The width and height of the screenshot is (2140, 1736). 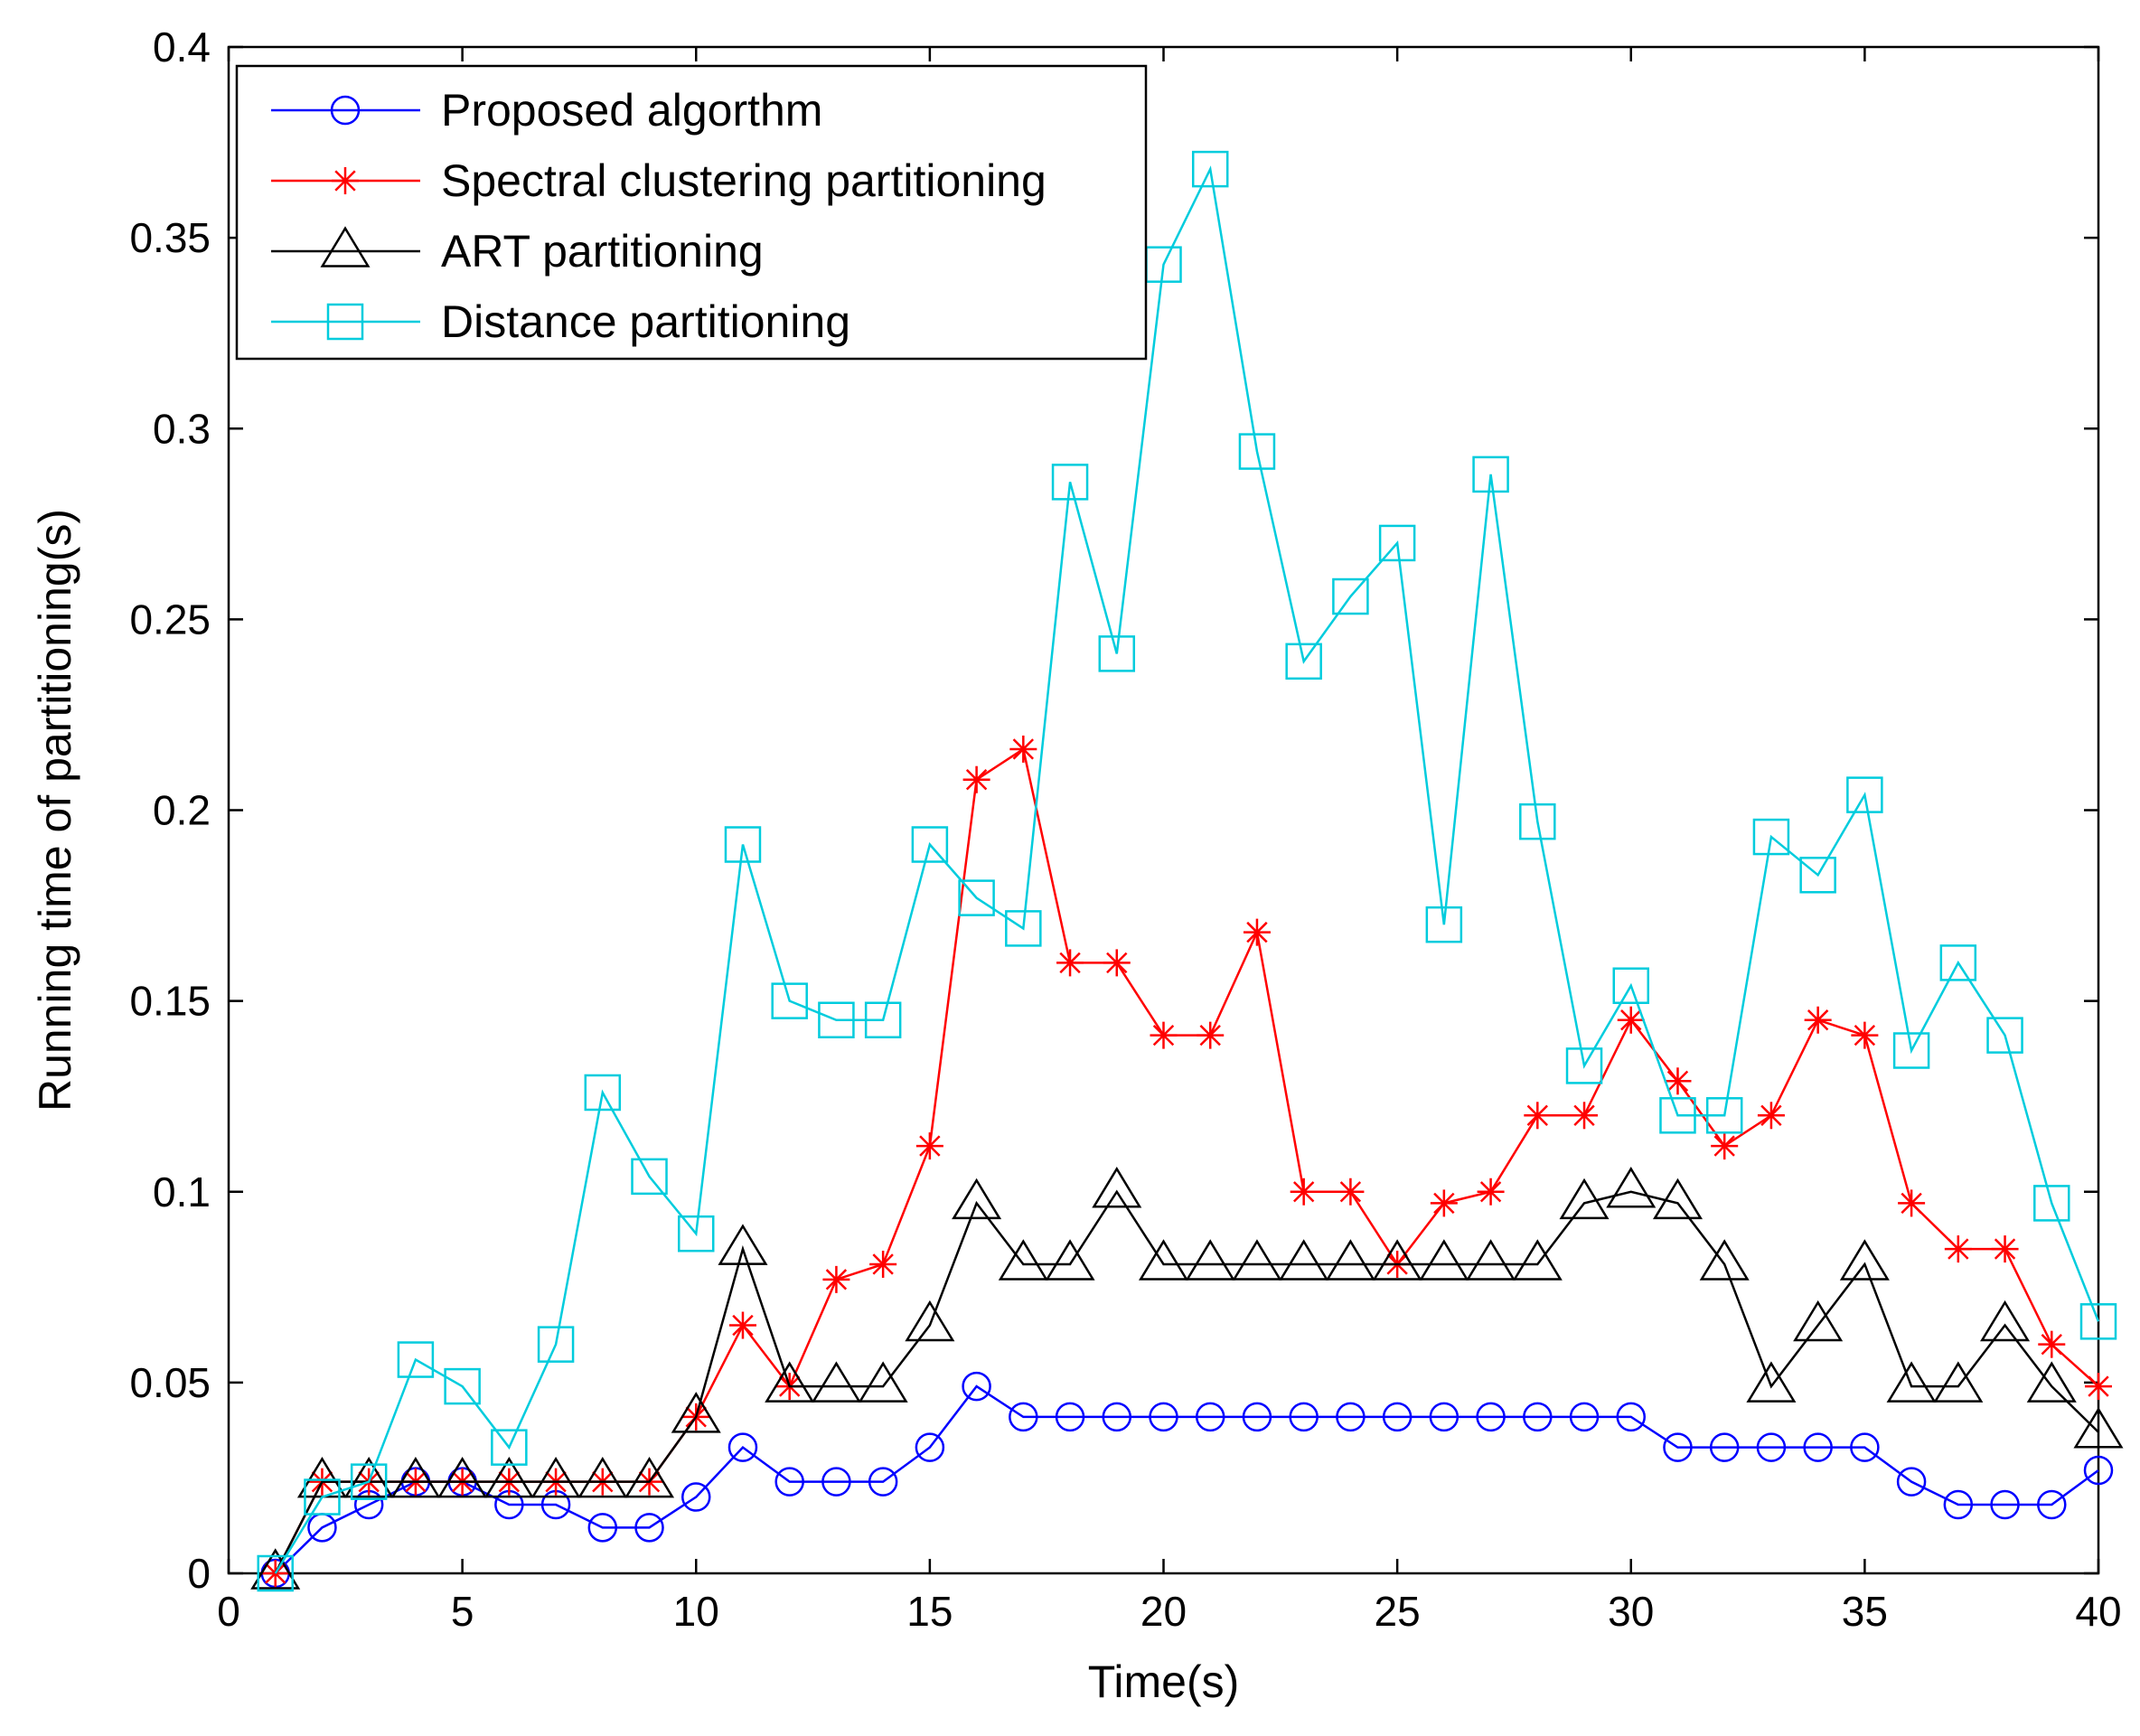 I want to click on x-tick-label: 25, so click(x=1398, y=1612).